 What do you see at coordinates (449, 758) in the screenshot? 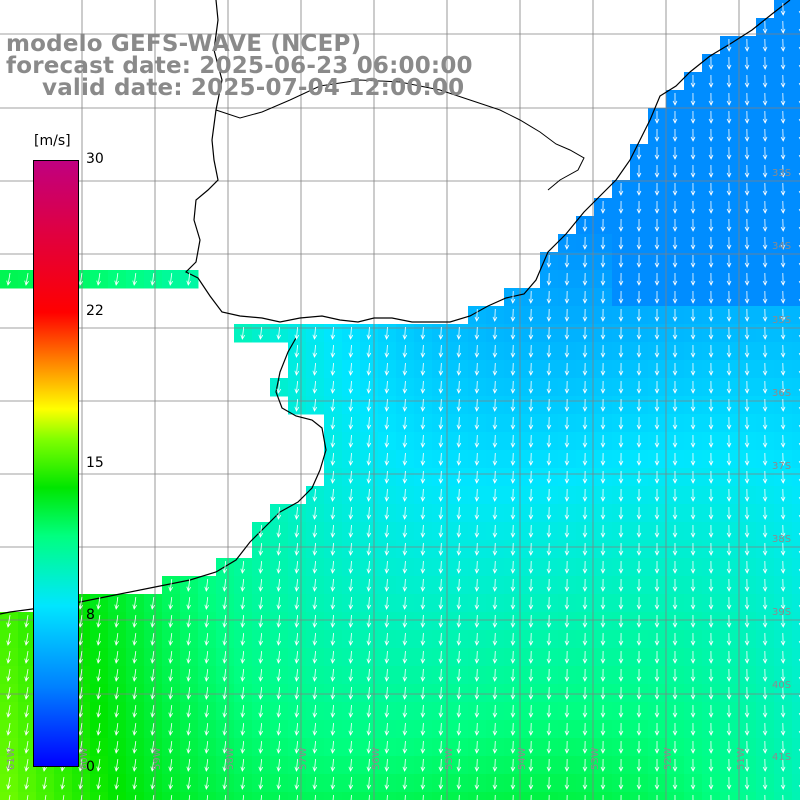
I see `lon-label: 55W` at bounding box center [449, 758].